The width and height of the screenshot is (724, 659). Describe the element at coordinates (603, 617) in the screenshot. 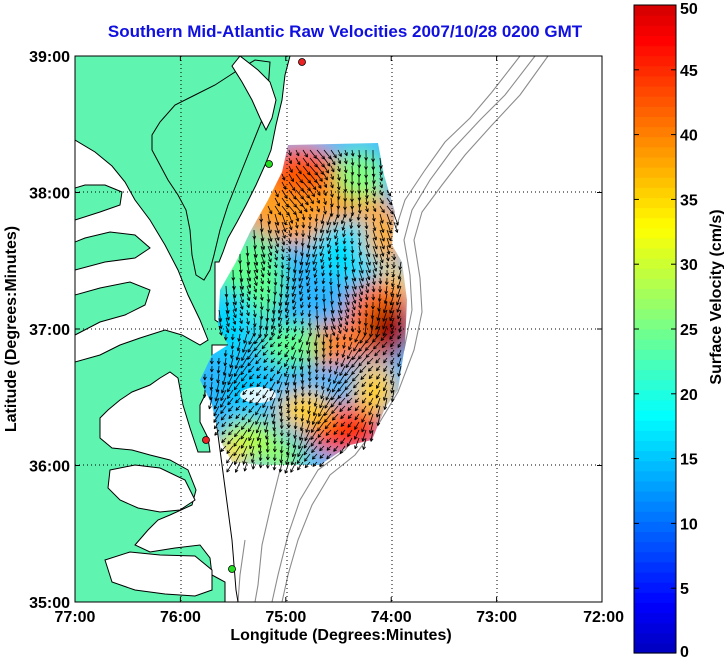

I see `x-tick-label: 72:00` at that location.